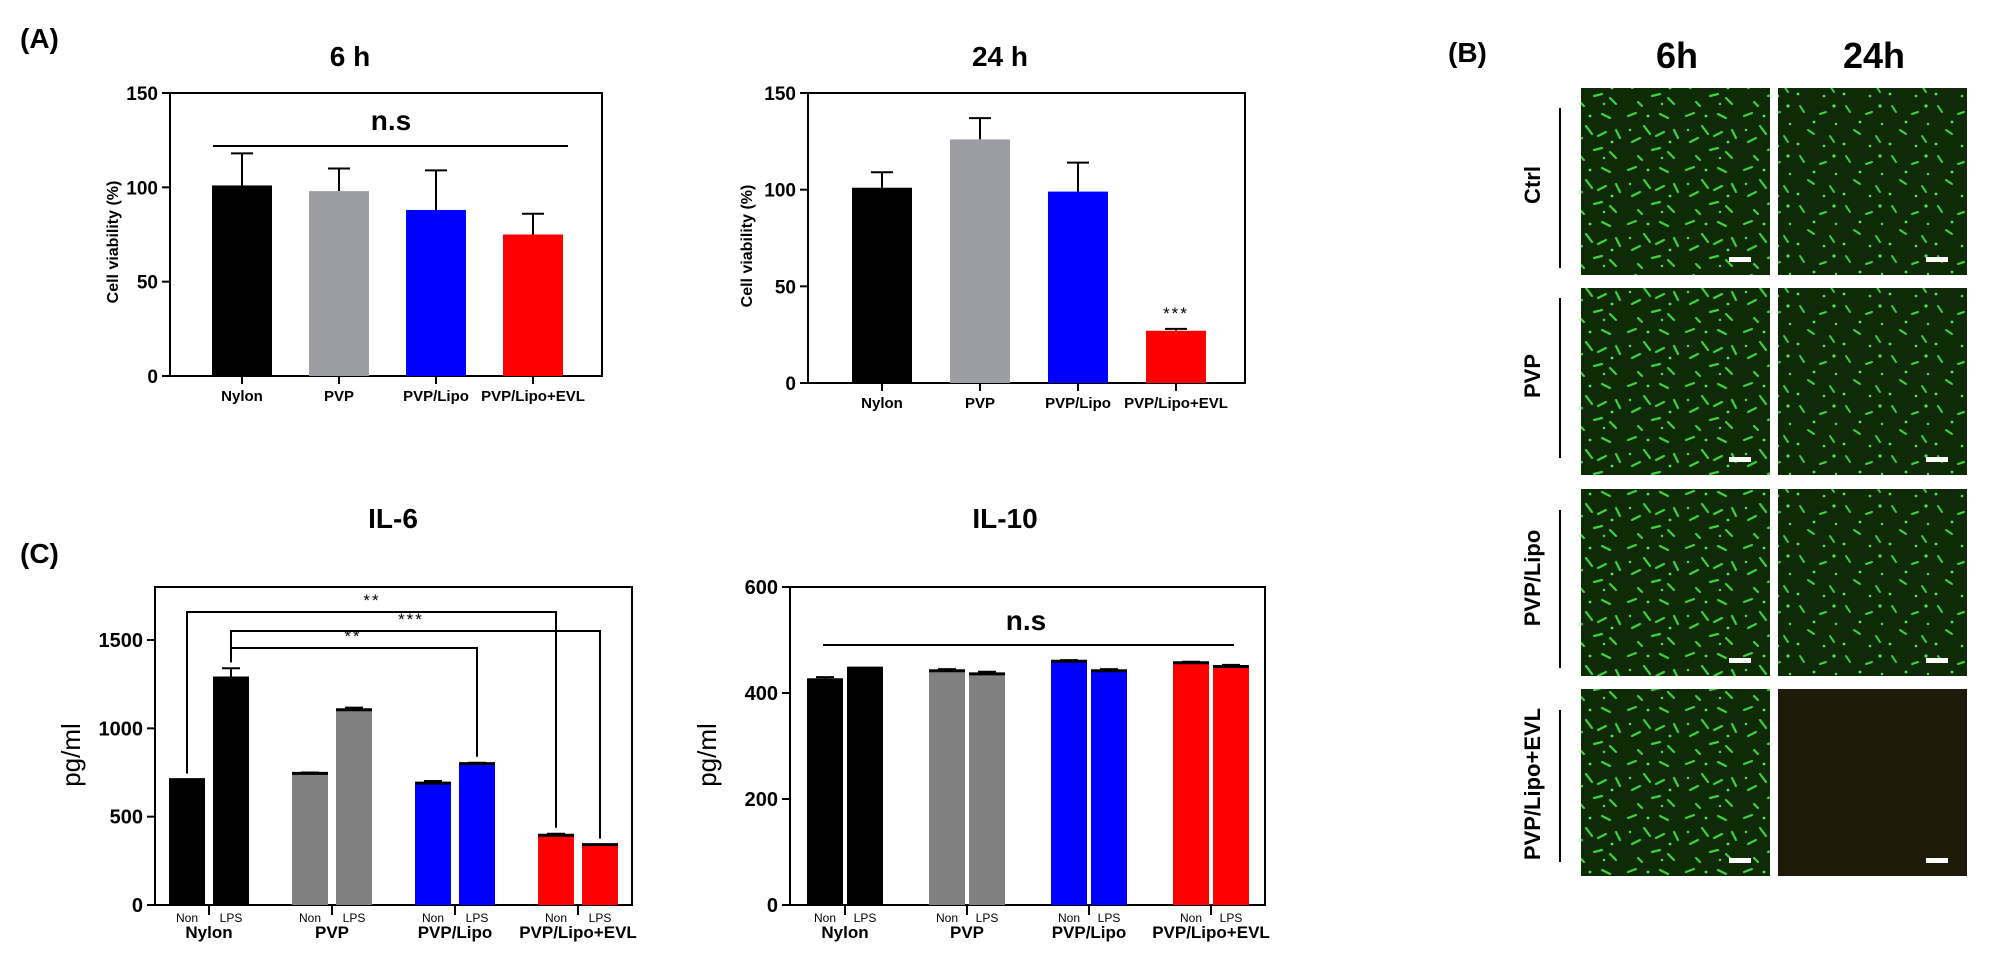  I want to click on y-tick-label: 400, so click(761, 694).